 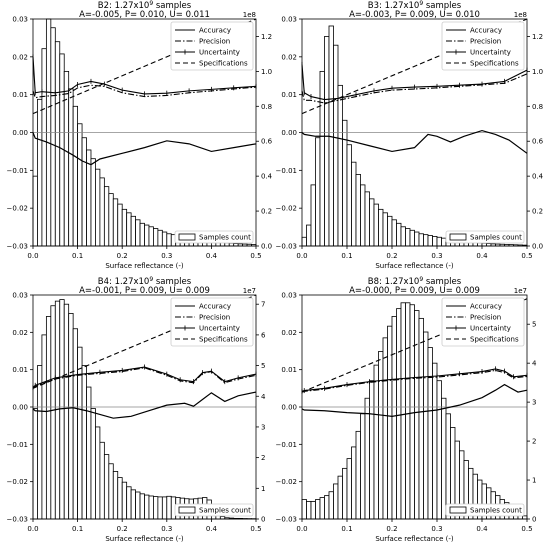 What do you see at coordinates (289, 408) in the screenshot?
I see `y-tick-label: 0.00` at bounding box center [289, 408].